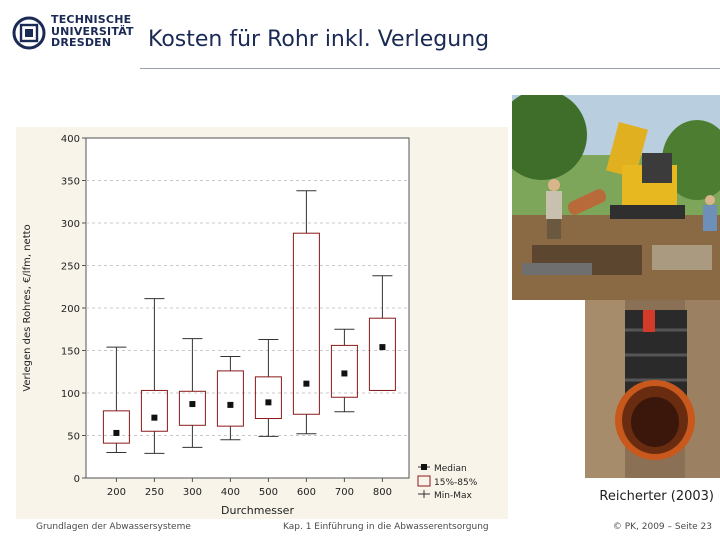 This screenshot has height=540, width=720. I want to click on y-tick-label: 150, so click(70, 352).